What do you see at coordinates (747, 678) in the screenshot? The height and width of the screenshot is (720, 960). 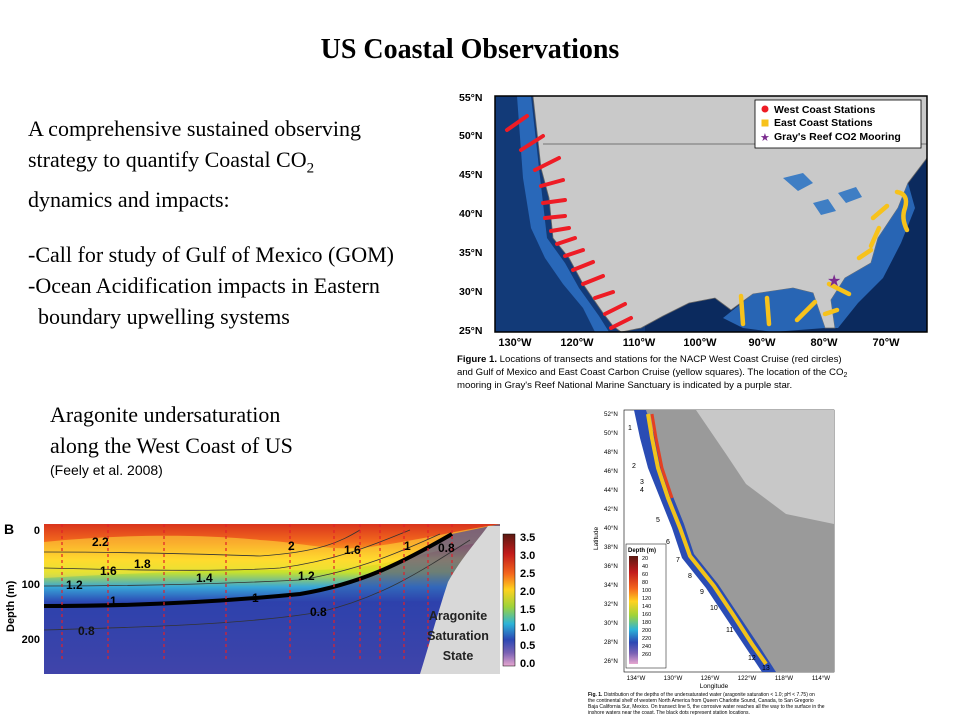 I see `m2-lon-122: 122°W` at bounding box center [747, 678].